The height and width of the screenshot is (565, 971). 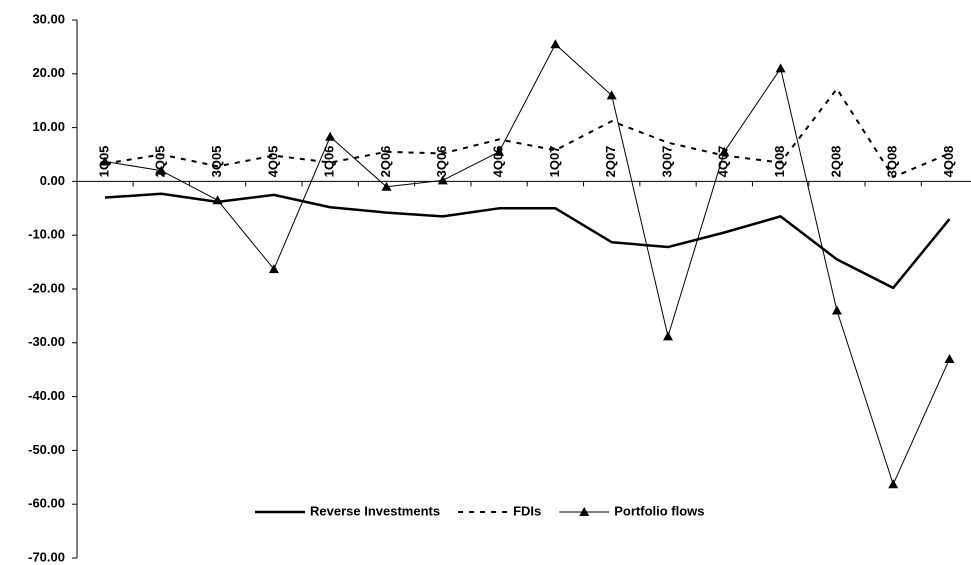 I want to click on x-tick-label: 1Q07, so click(x=554, y=162).